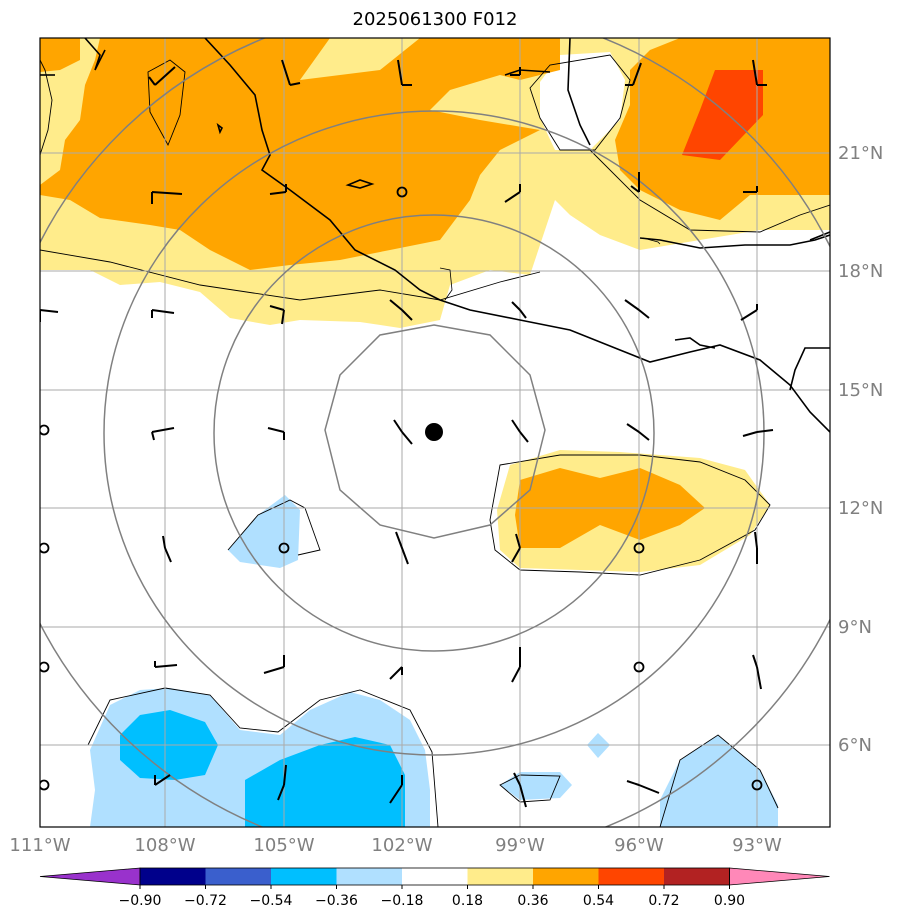 The image size is (900, 924). I want to click on positive-band-red-ne, so click(722, 115).